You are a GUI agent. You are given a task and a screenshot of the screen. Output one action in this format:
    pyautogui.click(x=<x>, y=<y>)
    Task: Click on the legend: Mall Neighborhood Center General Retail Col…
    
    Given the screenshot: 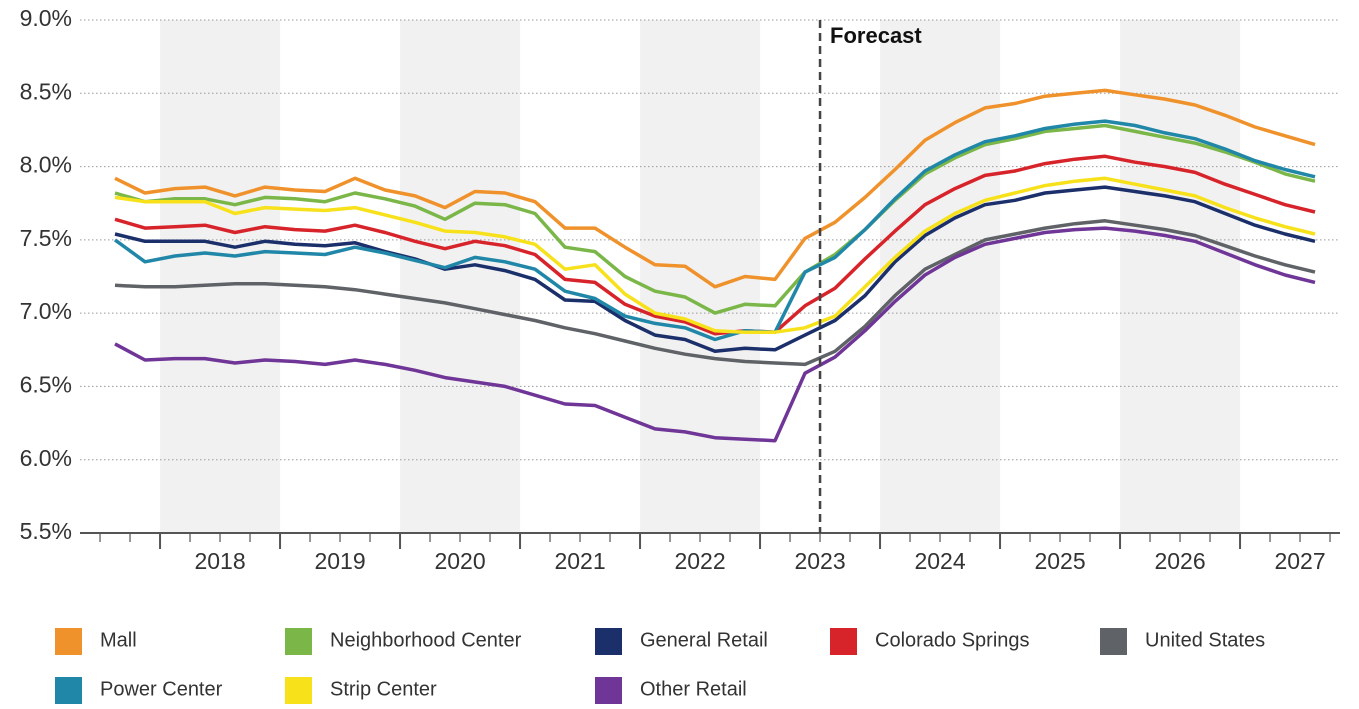 What is the action you would take?
    pyautogui.click(x=660, y=666)
    